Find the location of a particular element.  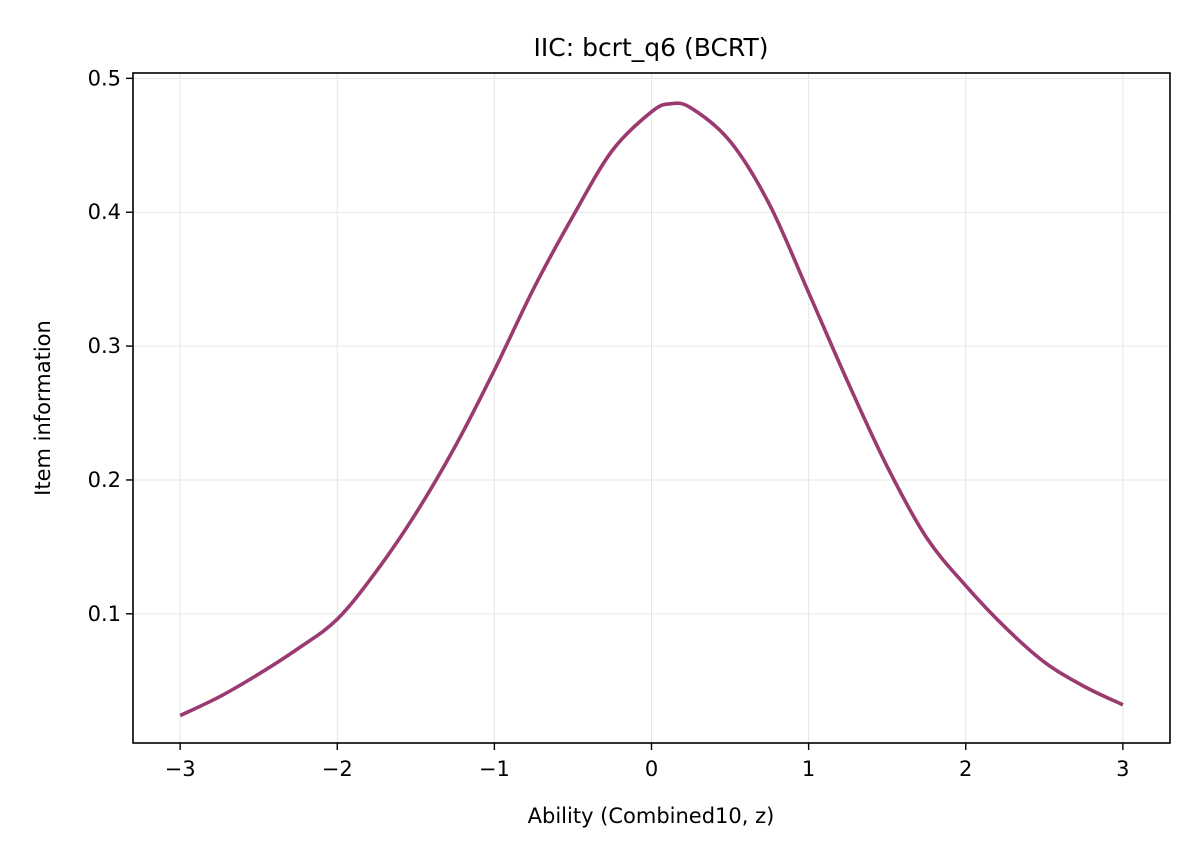

x-tick-label: −3 is located at coordinates (180, 769).